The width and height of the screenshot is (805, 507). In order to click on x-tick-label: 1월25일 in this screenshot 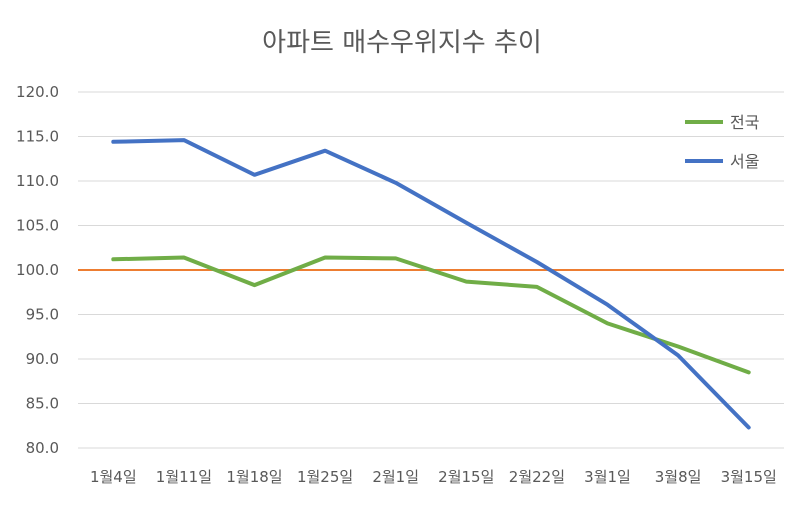, I will do `click(325, 477)`.